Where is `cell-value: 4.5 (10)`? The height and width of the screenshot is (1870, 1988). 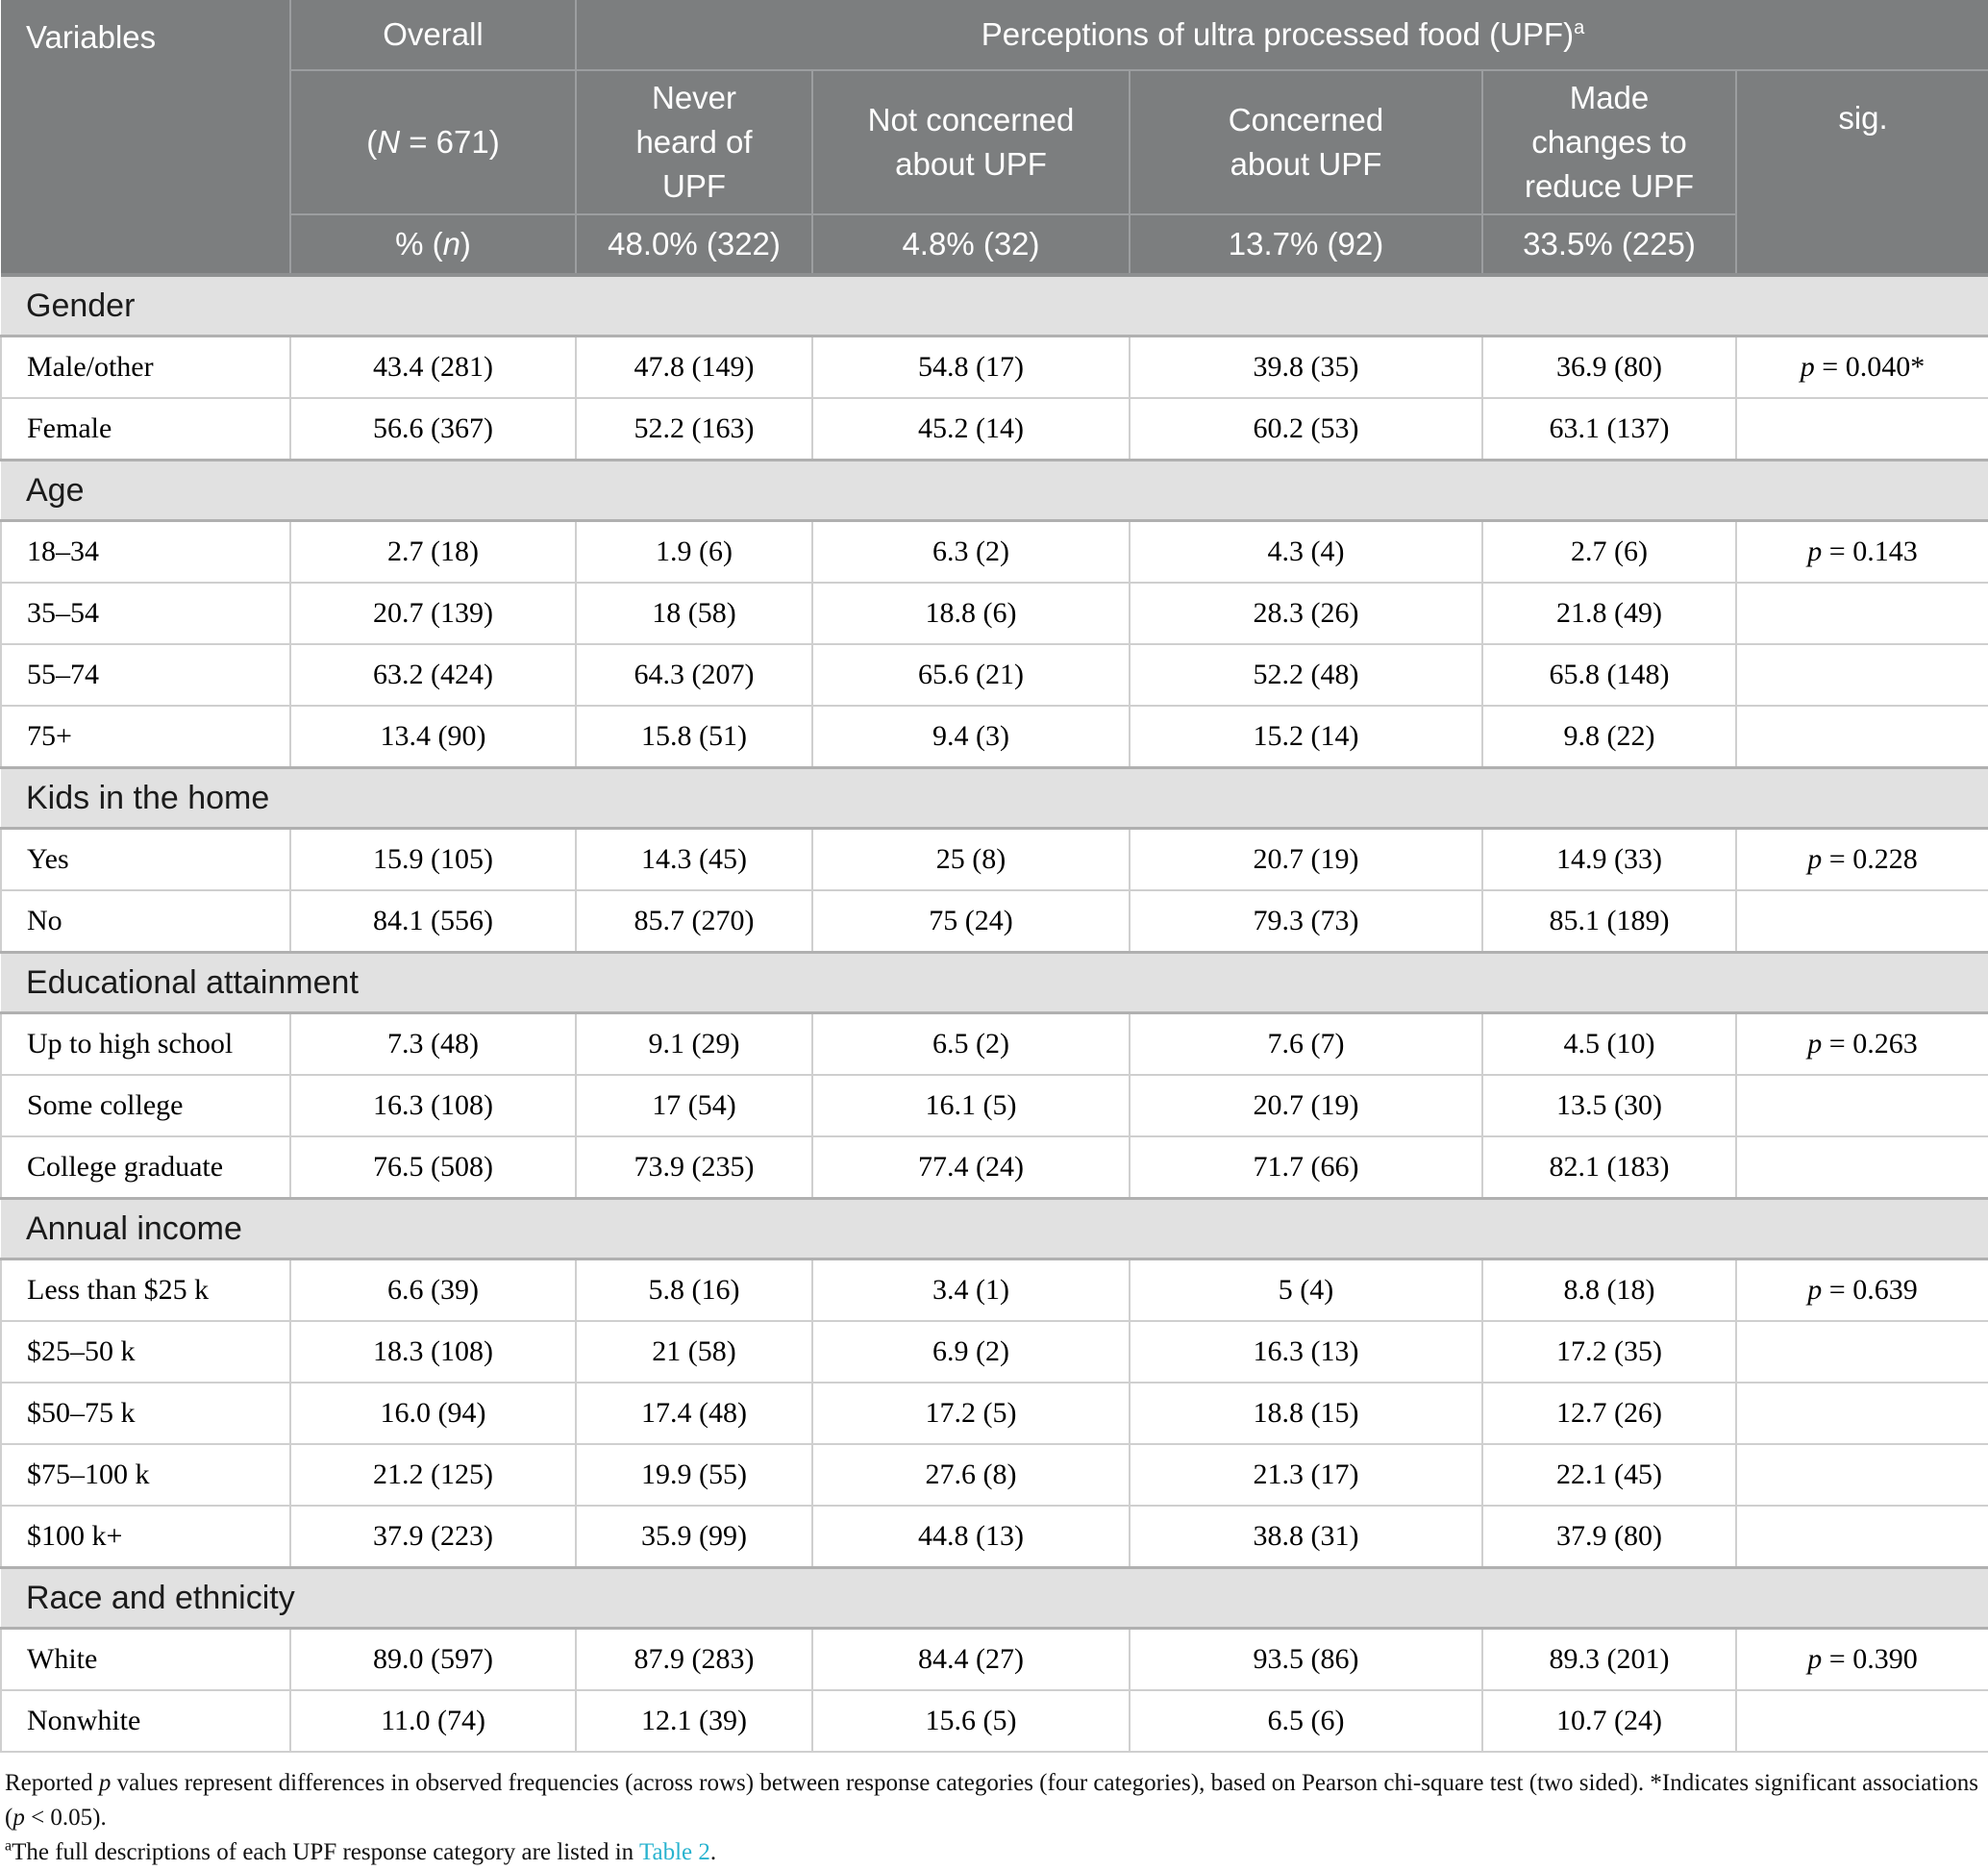
cell-value: 4.5 (10) is located at coordinates (1609, 1043).